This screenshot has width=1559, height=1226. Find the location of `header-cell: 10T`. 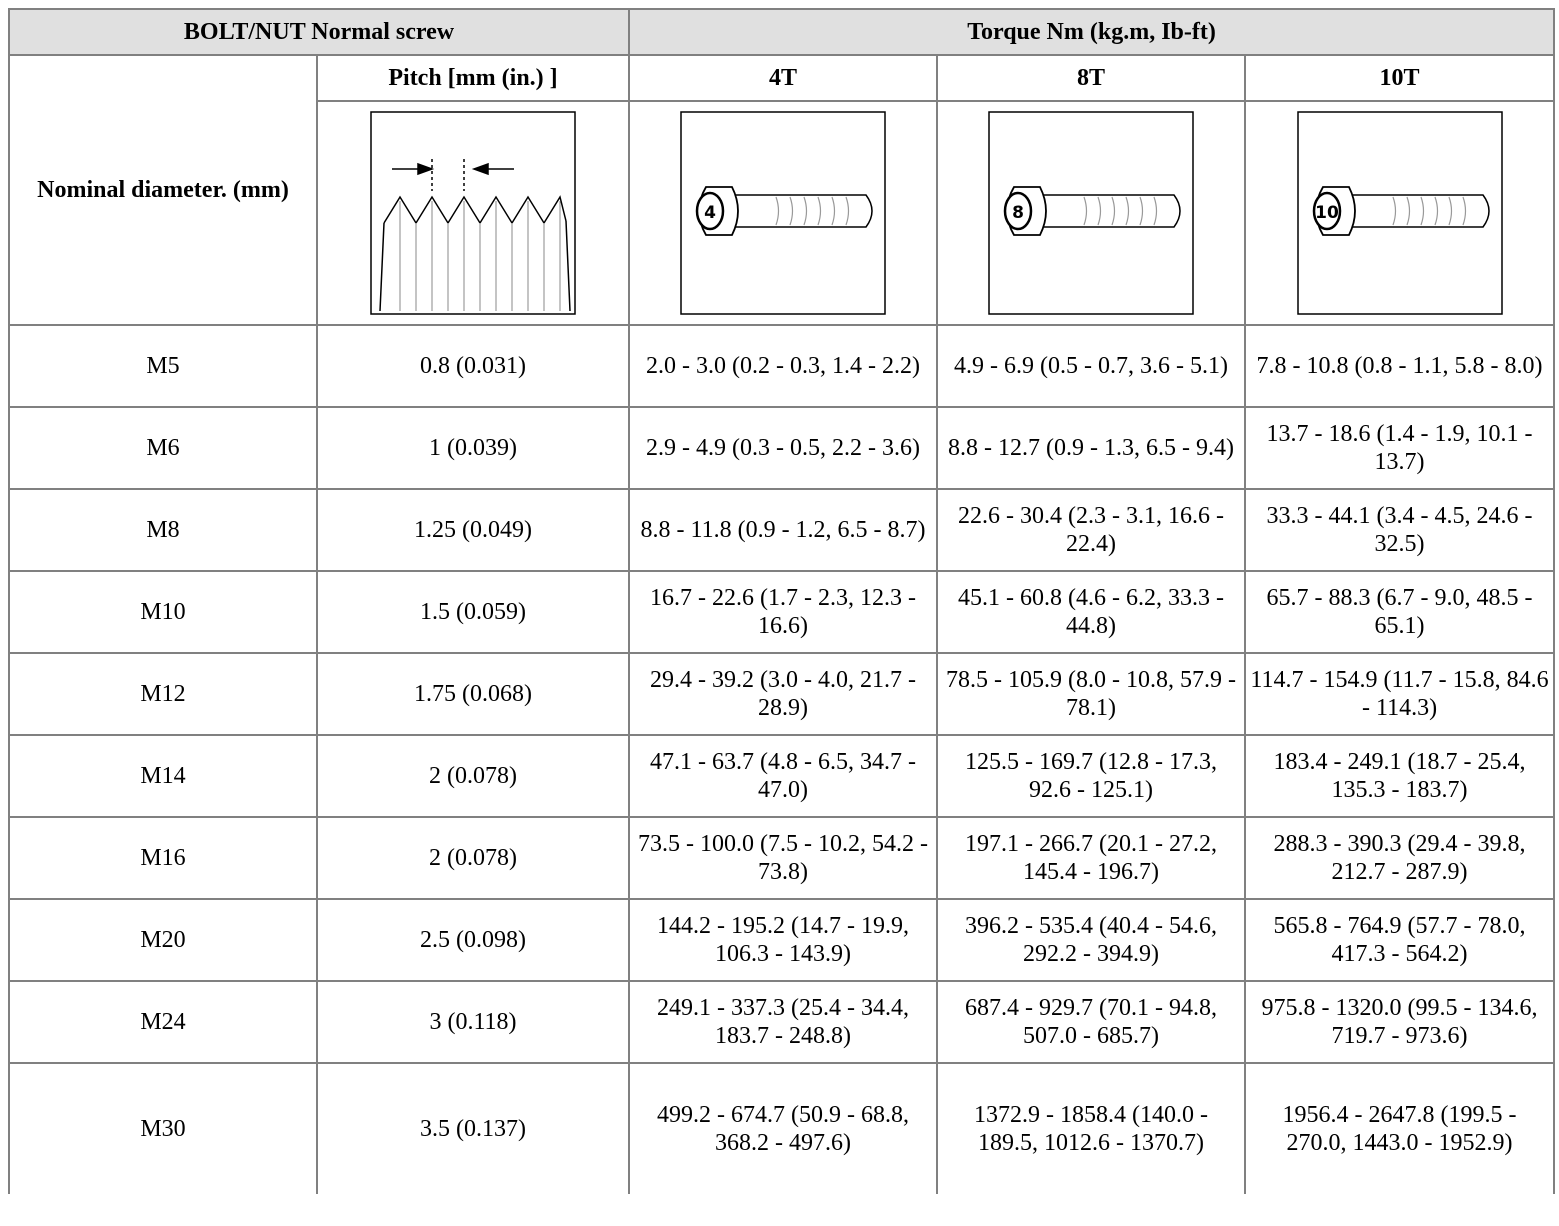

header-cell: 10T is located at coordinates (1400, 78).